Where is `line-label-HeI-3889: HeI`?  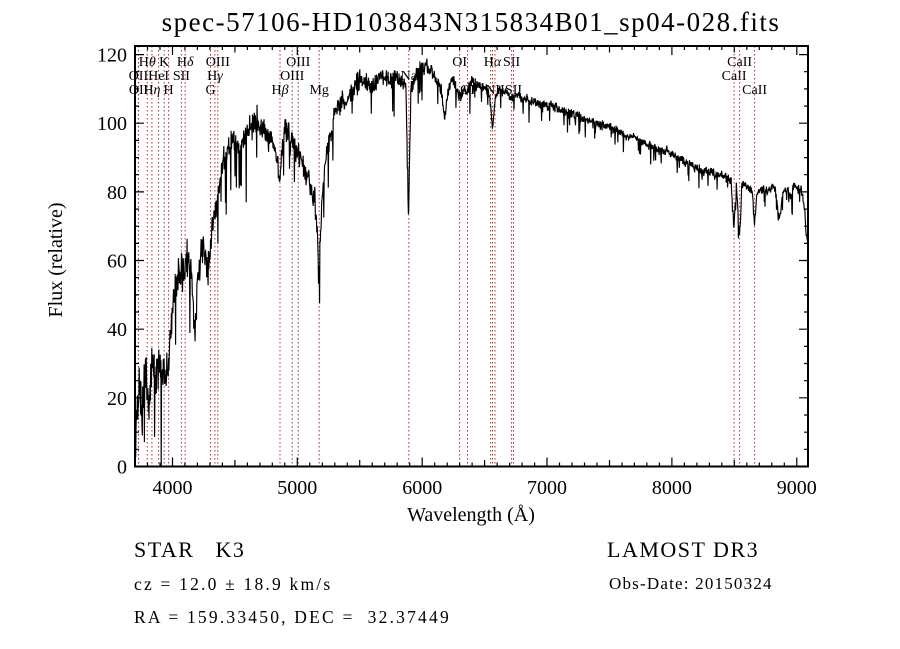
line-label-HeI-3889: HeI is located at coordinates (158, 76).